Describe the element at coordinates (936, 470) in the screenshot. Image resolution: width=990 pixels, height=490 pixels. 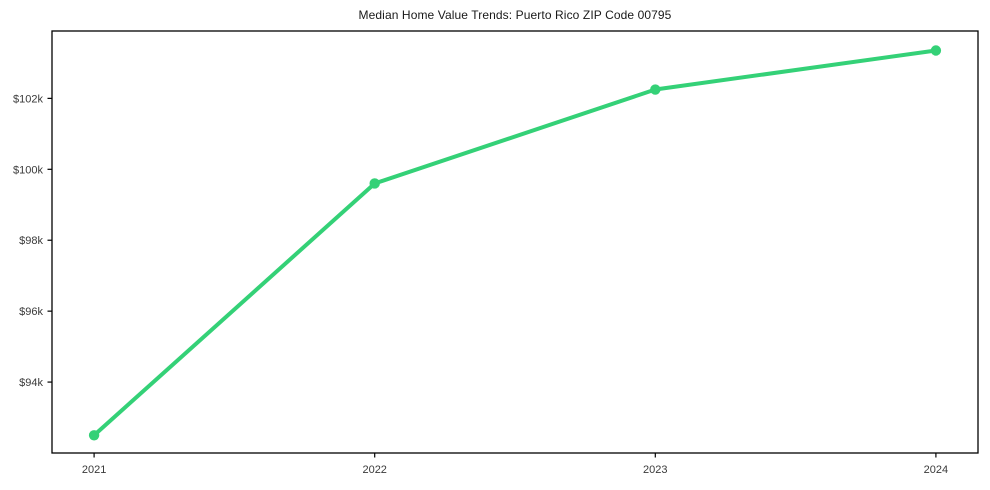
I see `x-tick-label: 2024` at that location.